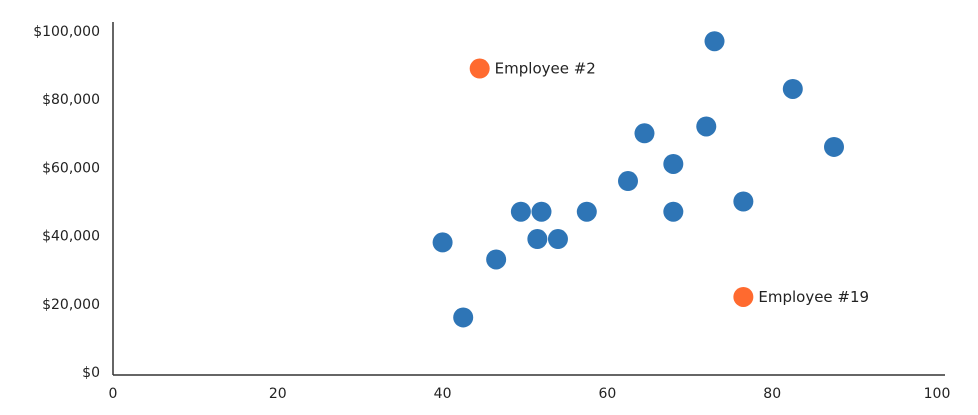 The image size is (978, 415). Describe the element at coordinates (71, 237) in the screenshot. I see `y-tick-label: $40,000` at that location.